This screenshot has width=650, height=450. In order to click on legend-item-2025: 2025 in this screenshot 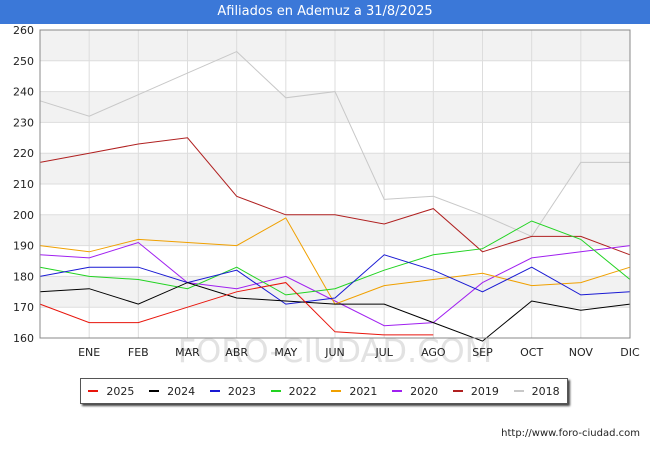, I will do `click(111, 391)`.